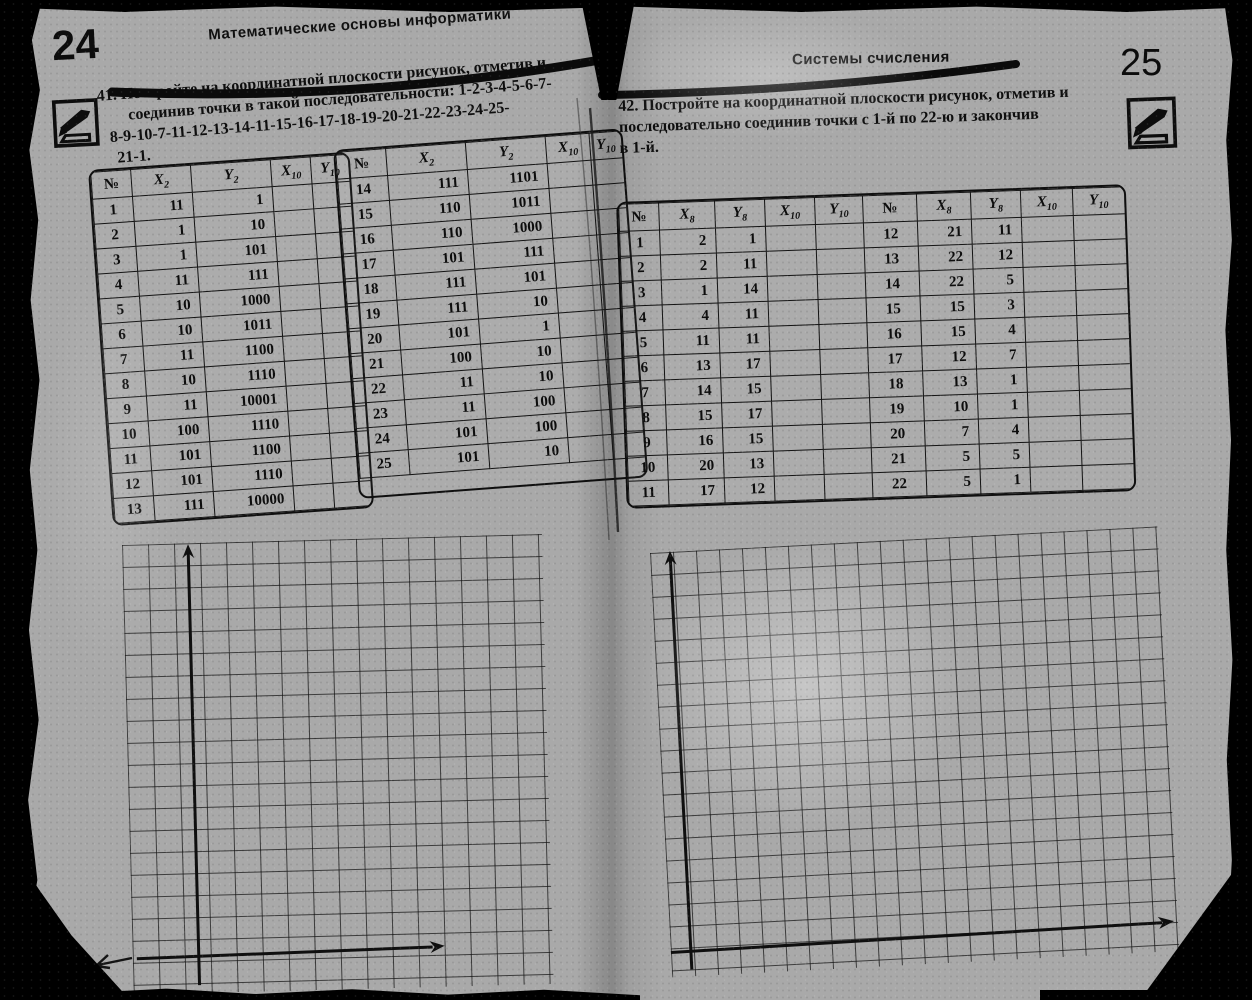 The image size is (1252, 1000). Describe the element at coordinates (184, 506) in the screenshot. I see `table-cell: 111` at that location.